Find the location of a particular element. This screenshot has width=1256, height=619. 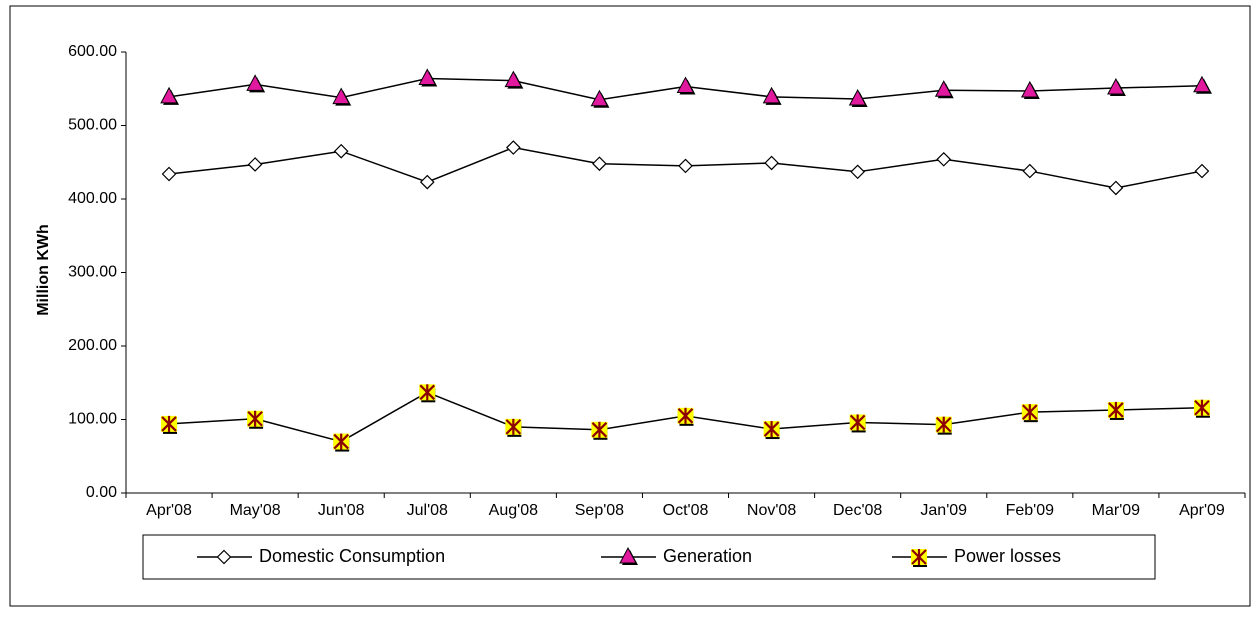

legend-label-domestic-consumption: Domestic Consumption is located at coordinates (352, 556).